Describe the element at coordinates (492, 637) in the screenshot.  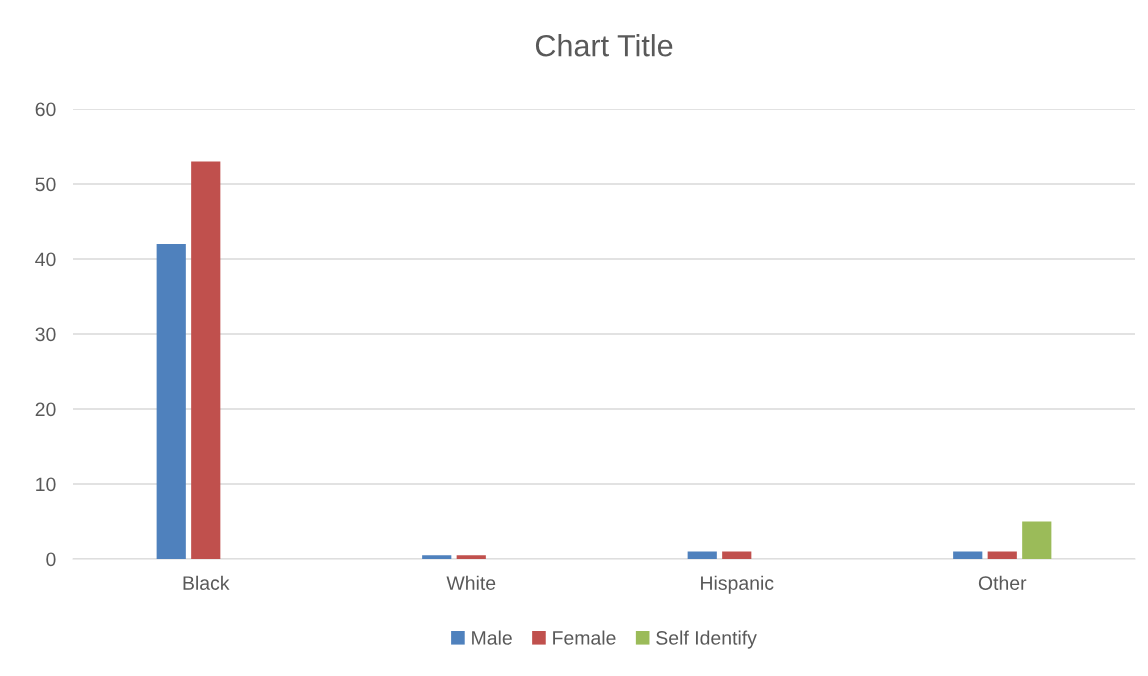
I see `legend-label: Male` at that location.